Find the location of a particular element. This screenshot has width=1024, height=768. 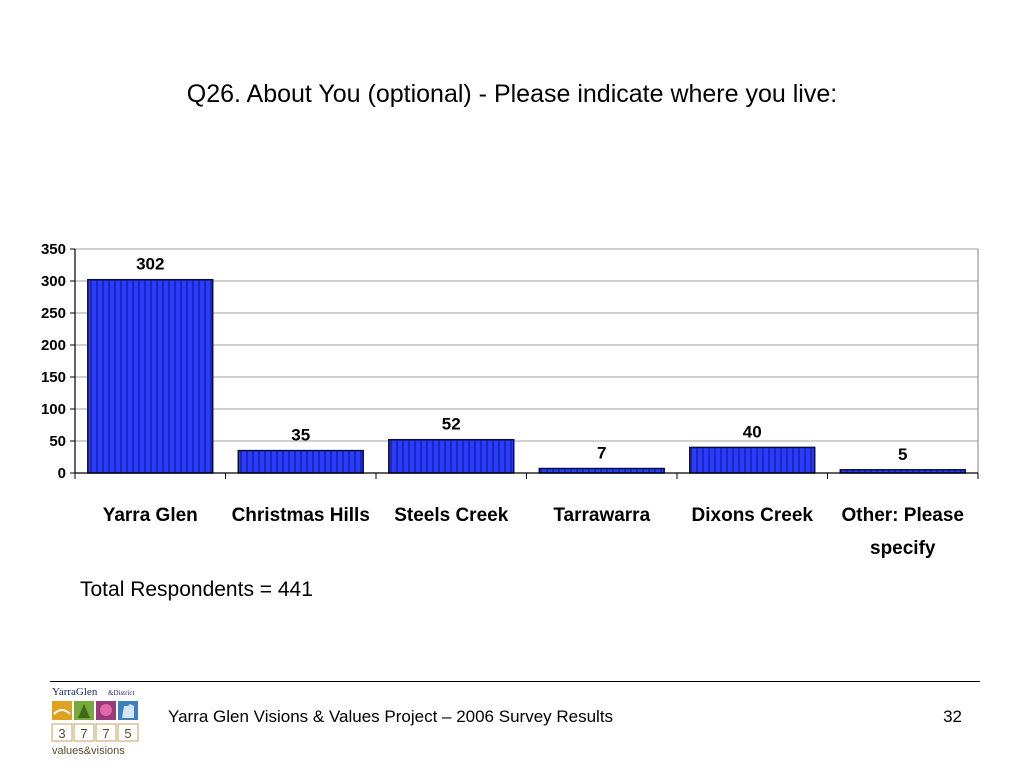

y-tick-label: 0 is located at coordinates (62, 473).